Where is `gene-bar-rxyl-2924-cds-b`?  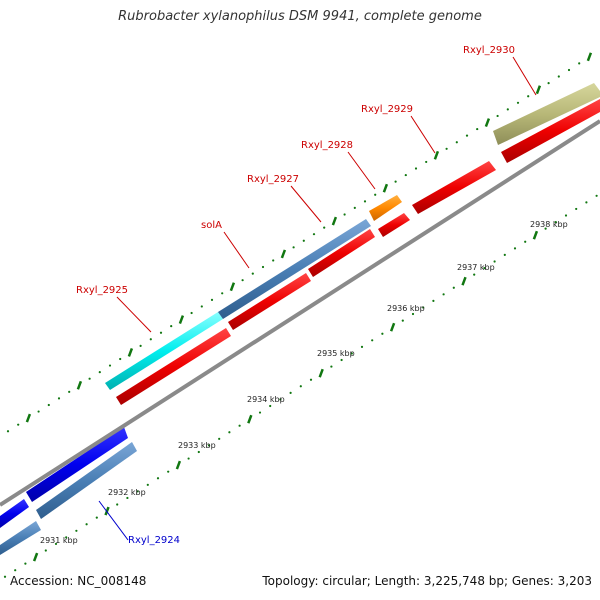
gene-bar-rxyl-2924-cds-b is located at coordinates (86, 480).